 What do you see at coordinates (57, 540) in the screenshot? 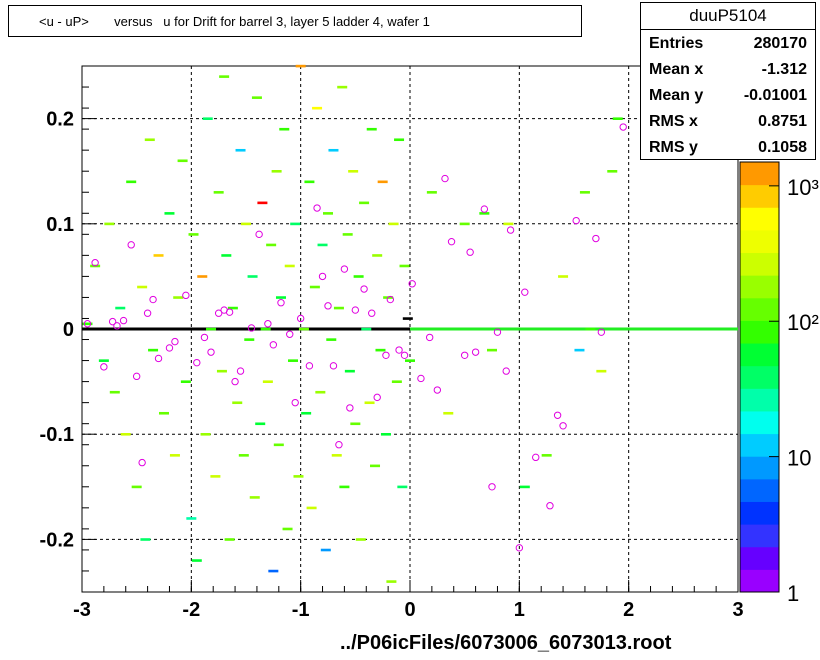
I see `y-tick-label: -0.2` at bounding box center [57, 540].